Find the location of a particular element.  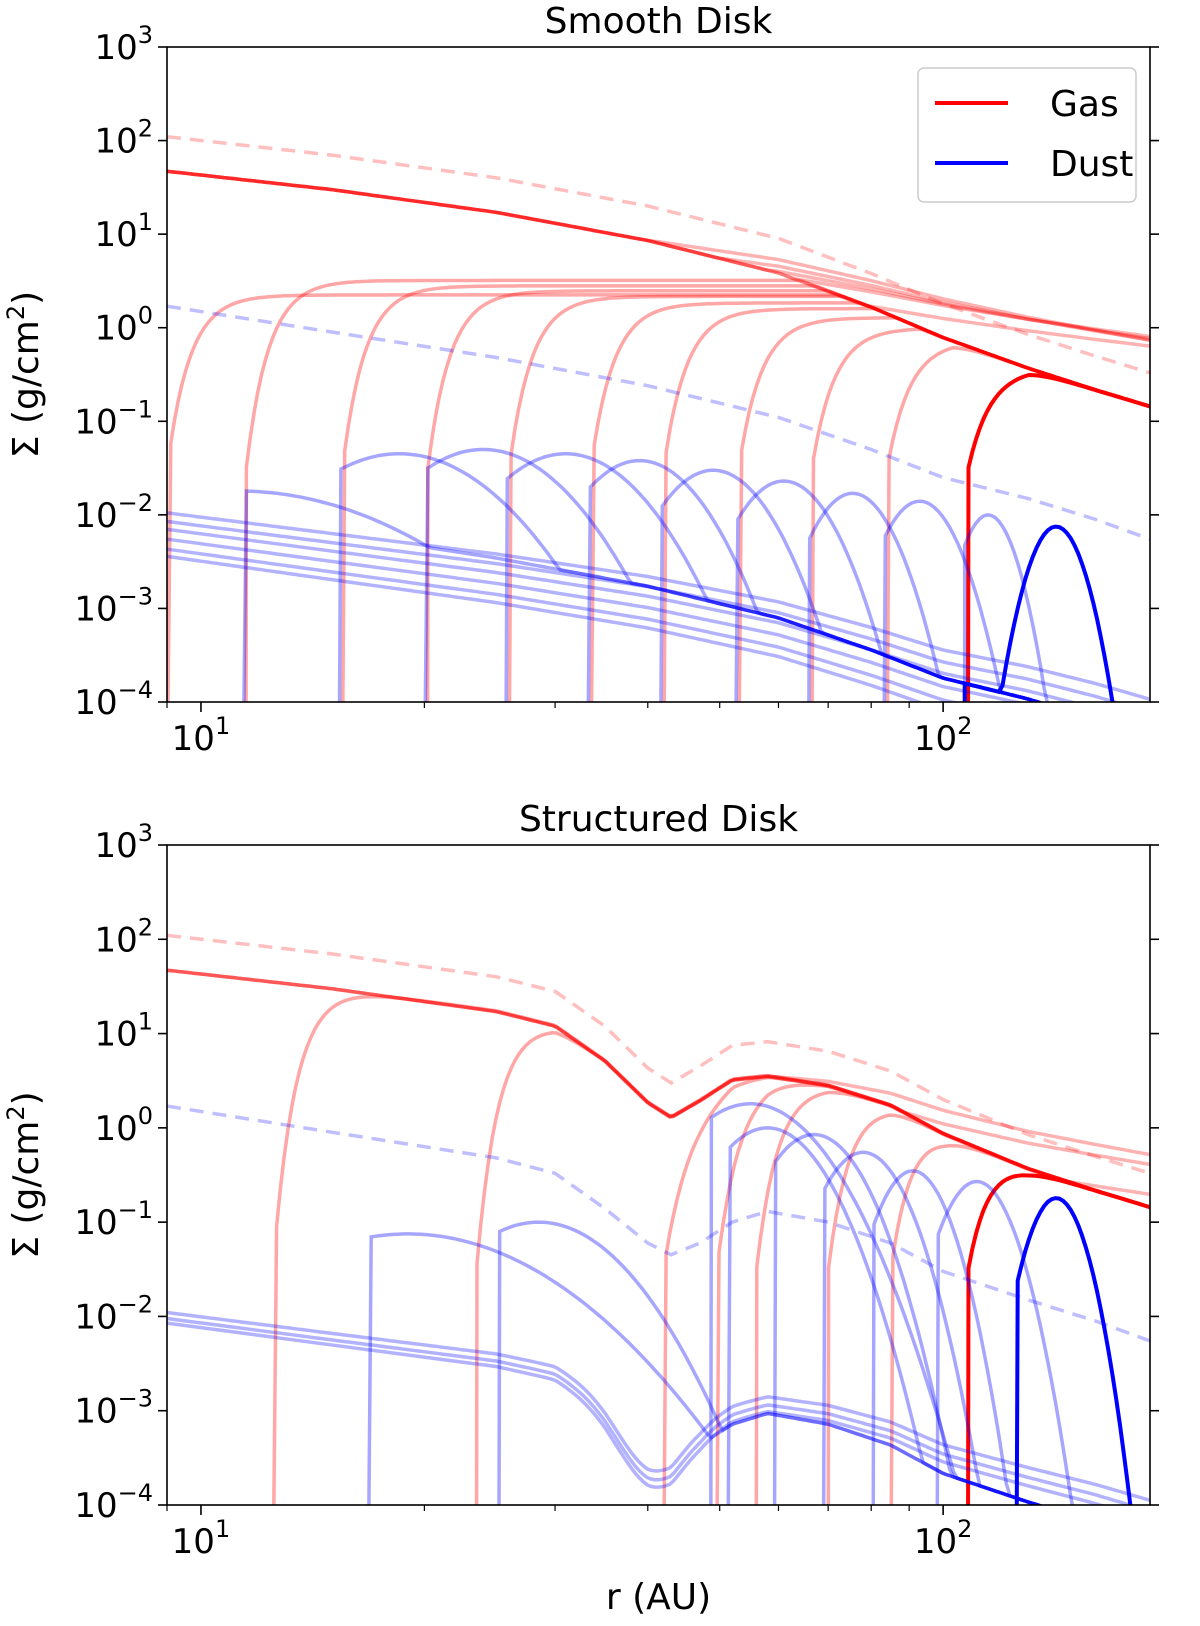

x-axis-label: r (AU) is located at coordinates (658, 1597).